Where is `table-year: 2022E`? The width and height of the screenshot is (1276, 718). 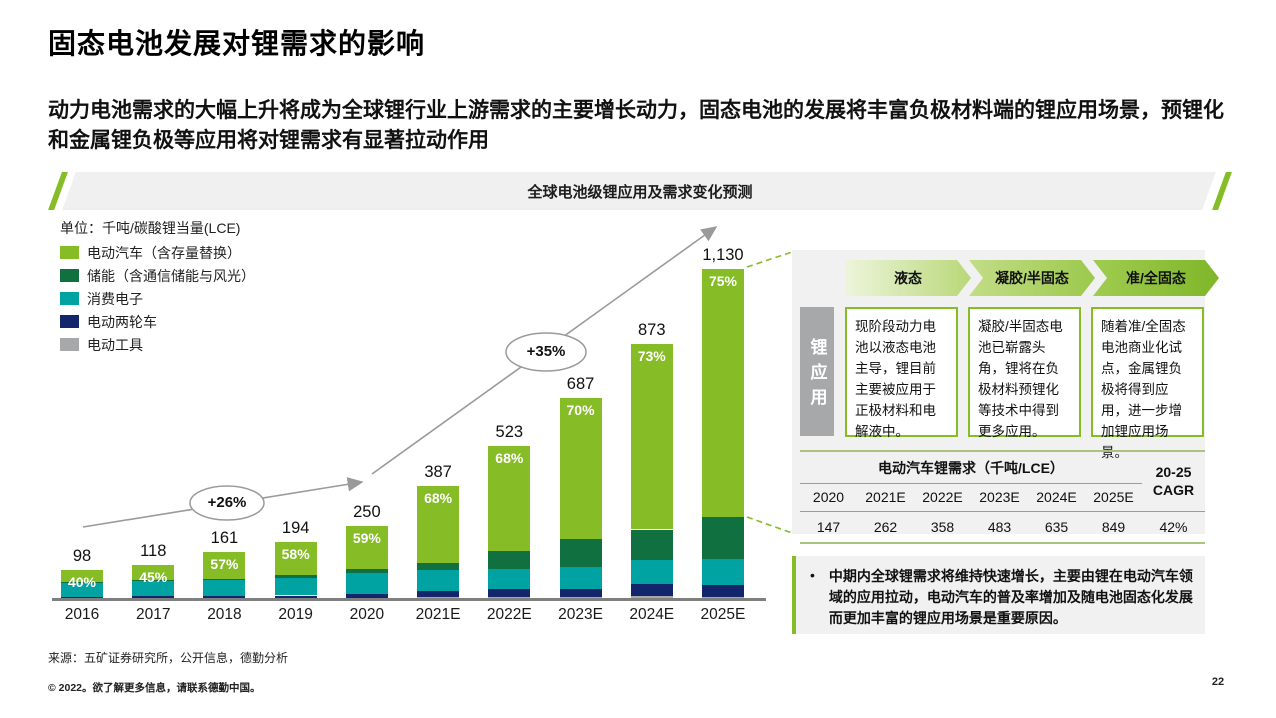
table-year: 2022E is located at coordinates (942, 498).